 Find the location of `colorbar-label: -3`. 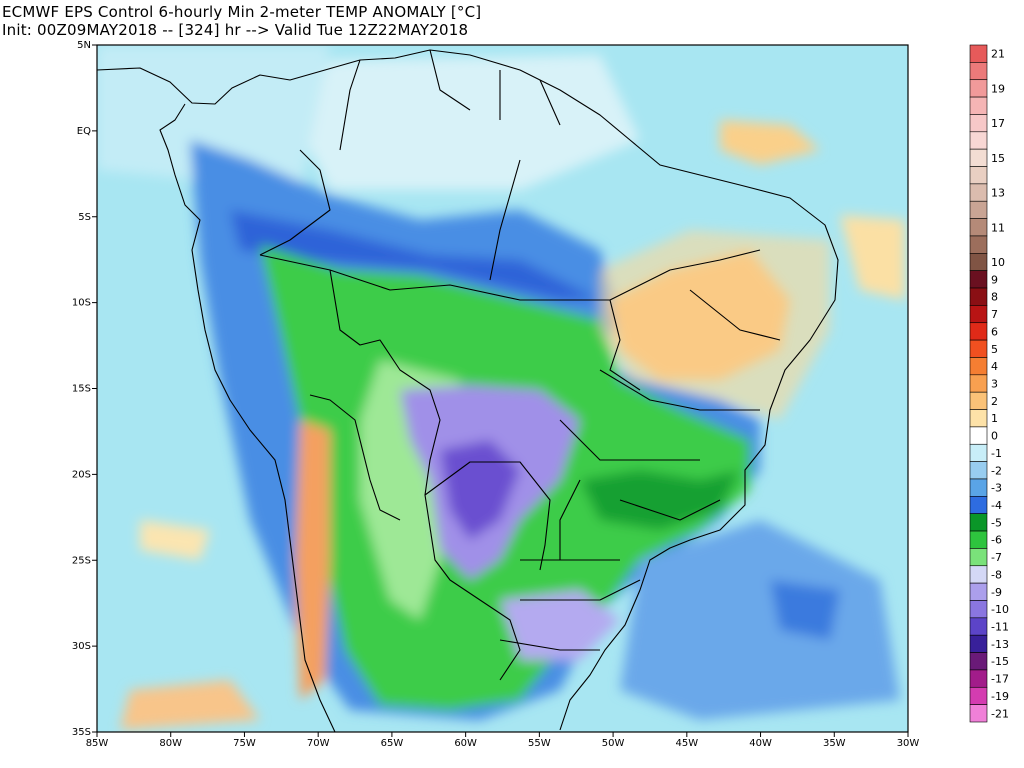

colorbar-label: -3 is located at coordinates (996, 488).